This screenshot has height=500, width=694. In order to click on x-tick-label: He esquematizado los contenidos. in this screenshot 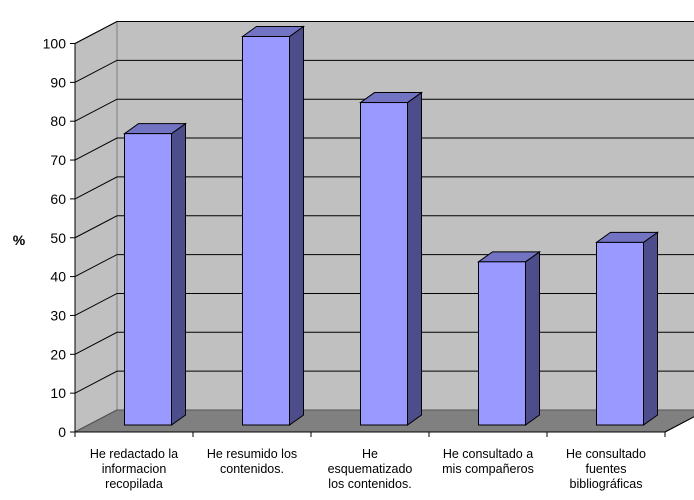, I will do `click(370, 469)`.